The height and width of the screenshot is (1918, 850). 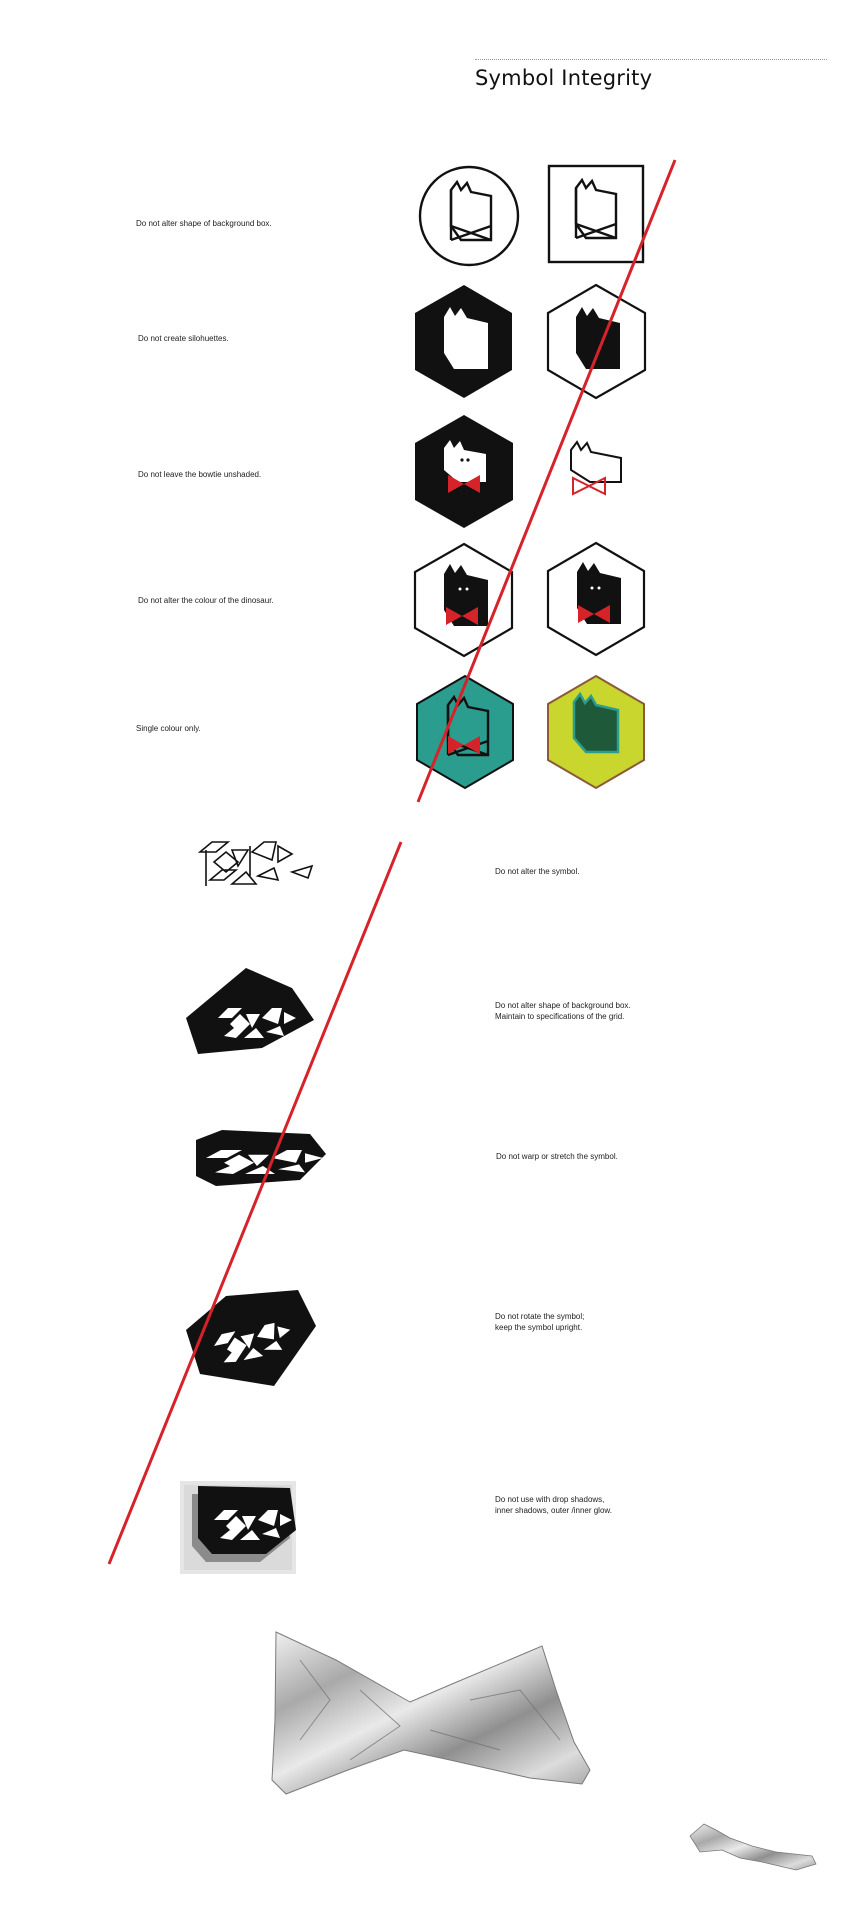 What do you see at coordinates (183, 338) in the screenshot?
I see `rule-label-2: Do not create silohuettes.` at bounding box center [183, 338].